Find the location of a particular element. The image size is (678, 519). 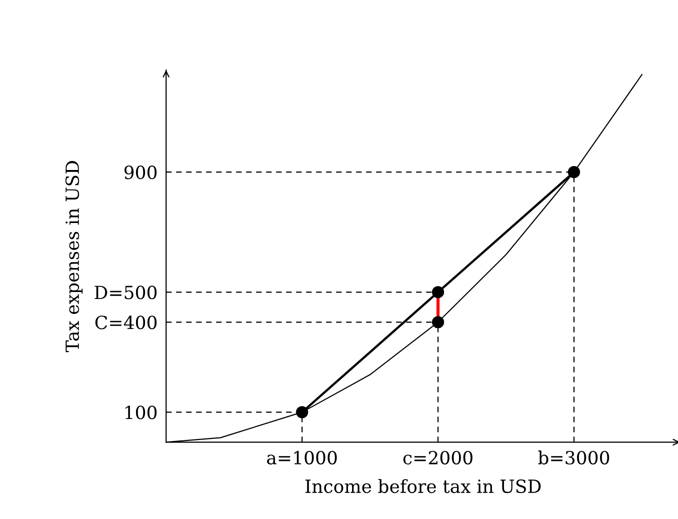

y-tick-label: 900 is located at coordinates (140, 173).